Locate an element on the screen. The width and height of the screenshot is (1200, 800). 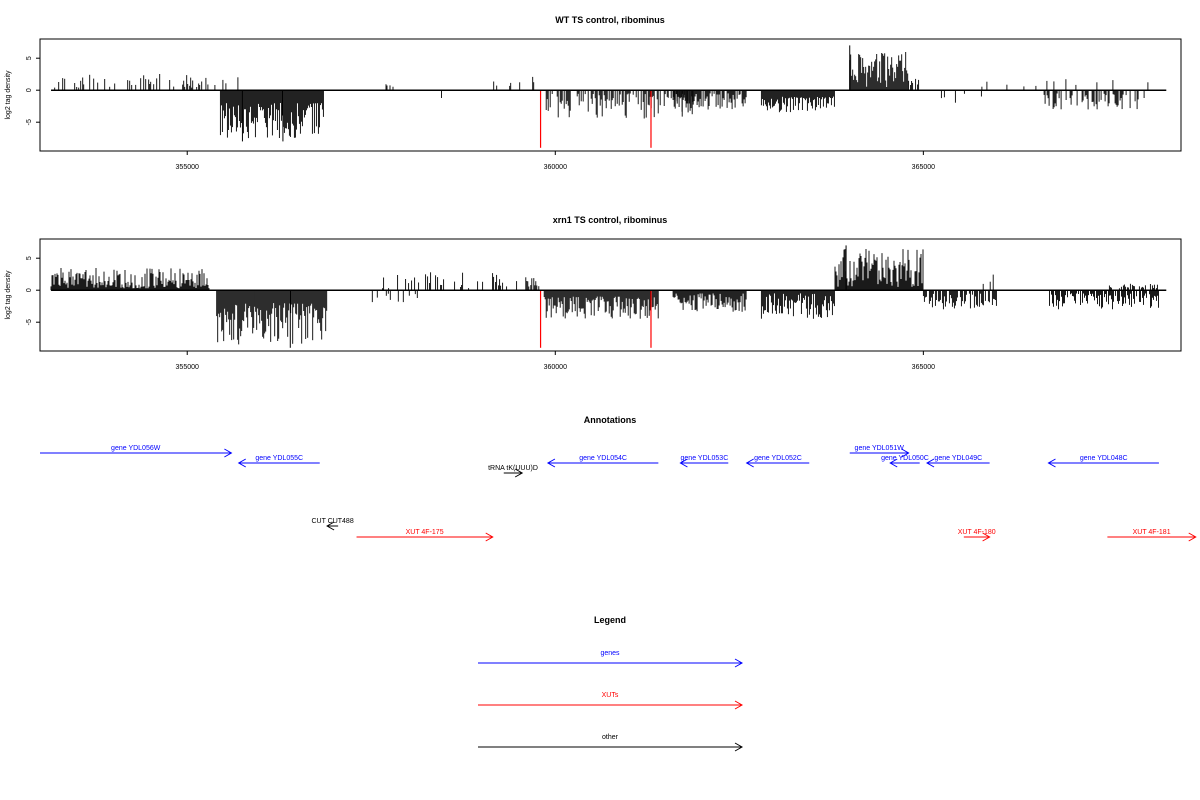
feature-label: CUT CUT488 is located at coordinates (332, 521).